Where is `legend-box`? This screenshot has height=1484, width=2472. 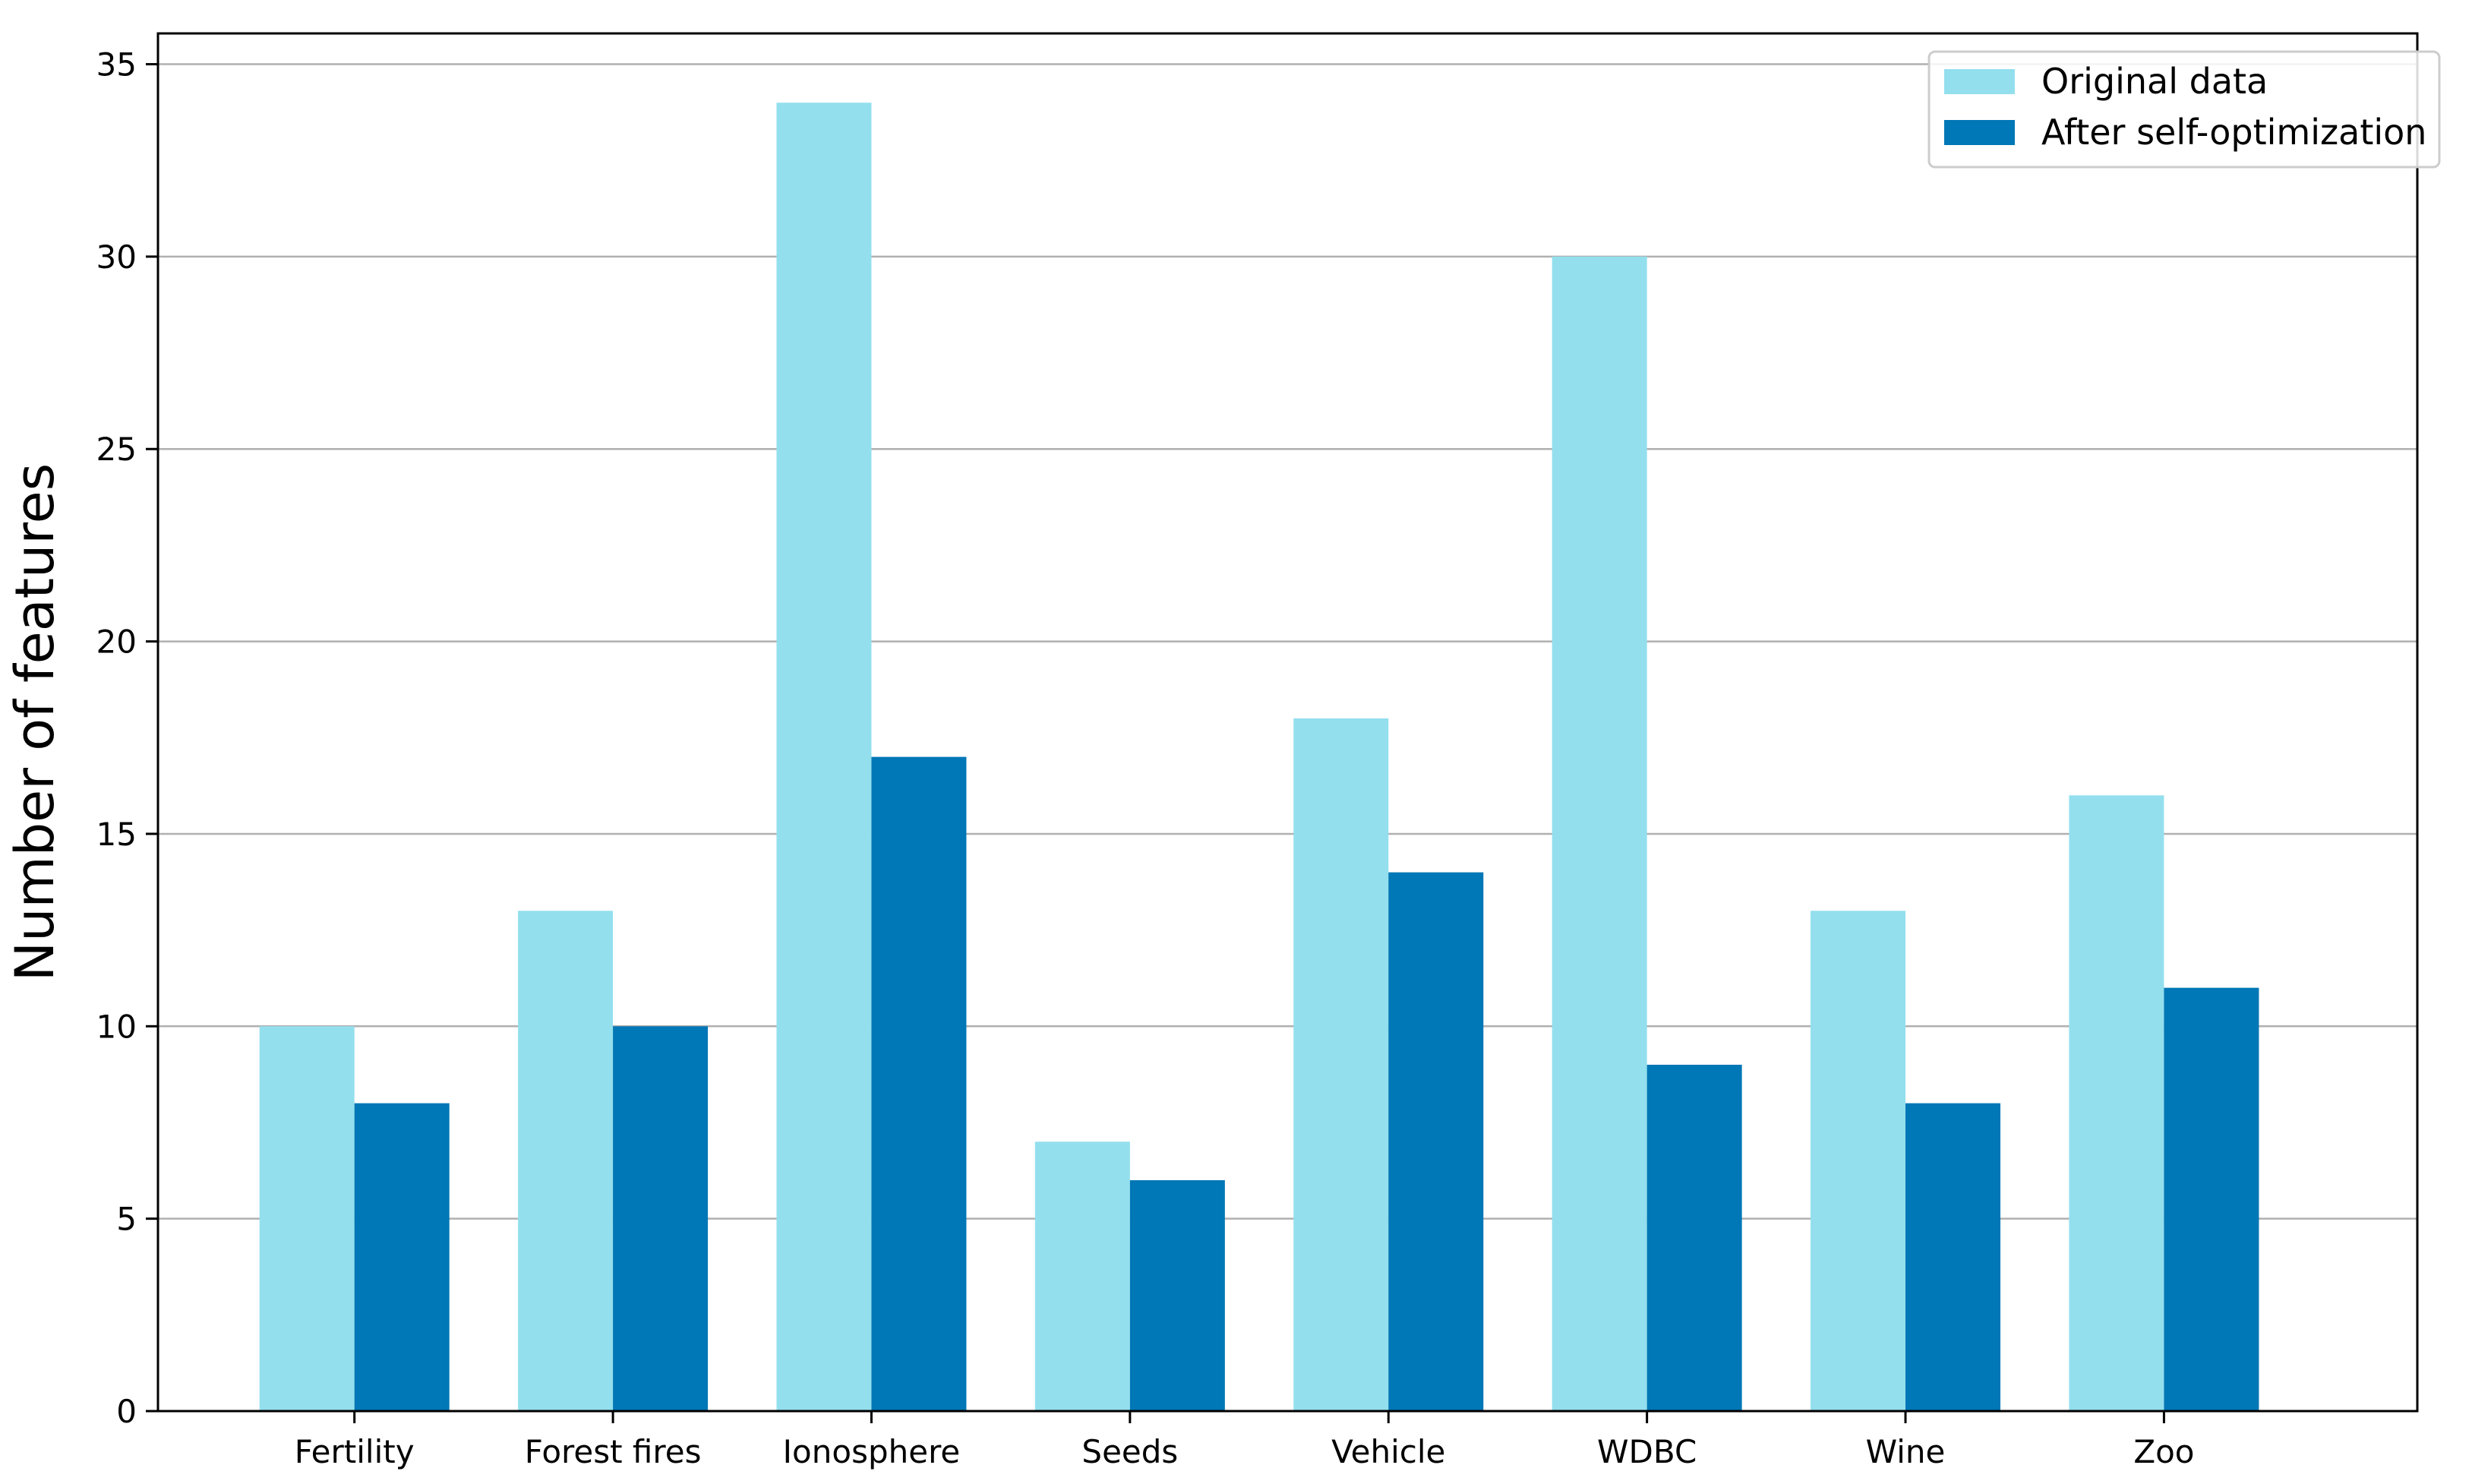 legend-box is located at coordinates (2184, 109).